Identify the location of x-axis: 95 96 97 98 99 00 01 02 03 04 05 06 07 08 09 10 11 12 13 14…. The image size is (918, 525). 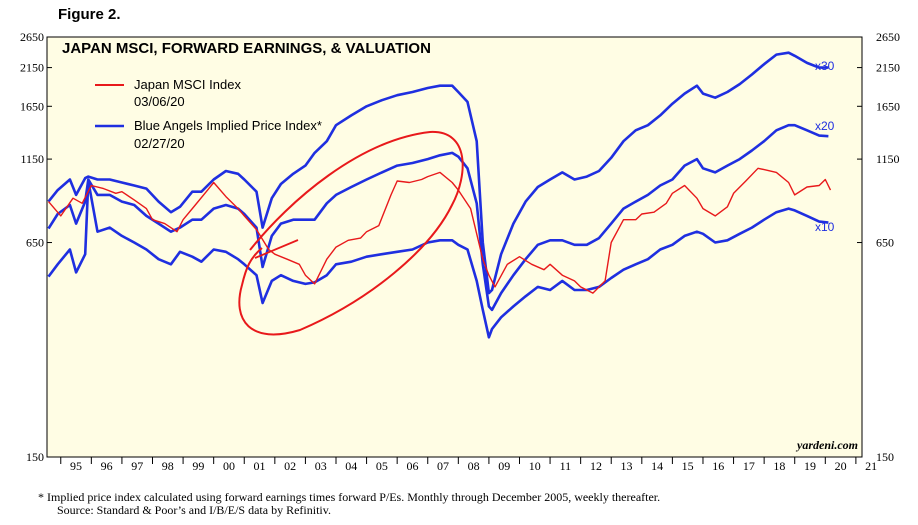
(468, 465).